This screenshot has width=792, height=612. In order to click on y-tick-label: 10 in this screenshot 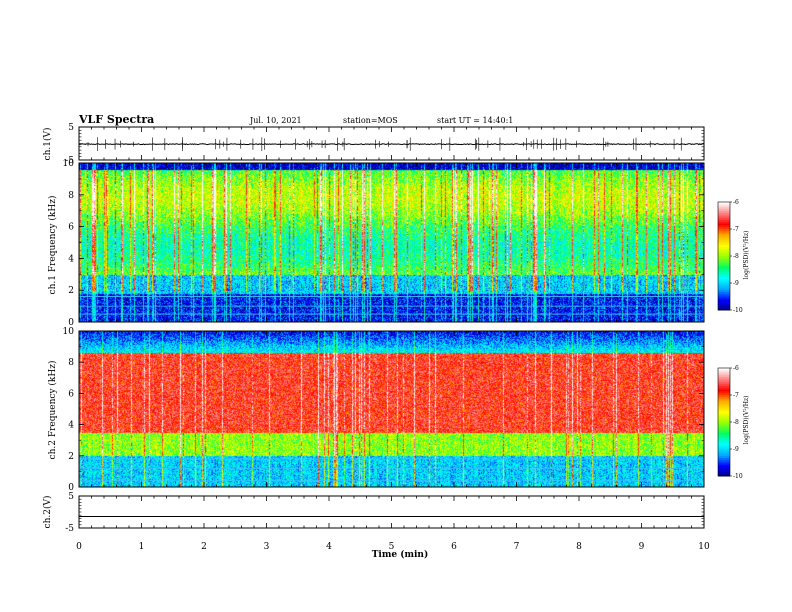, I will do `click(69, 332)`.